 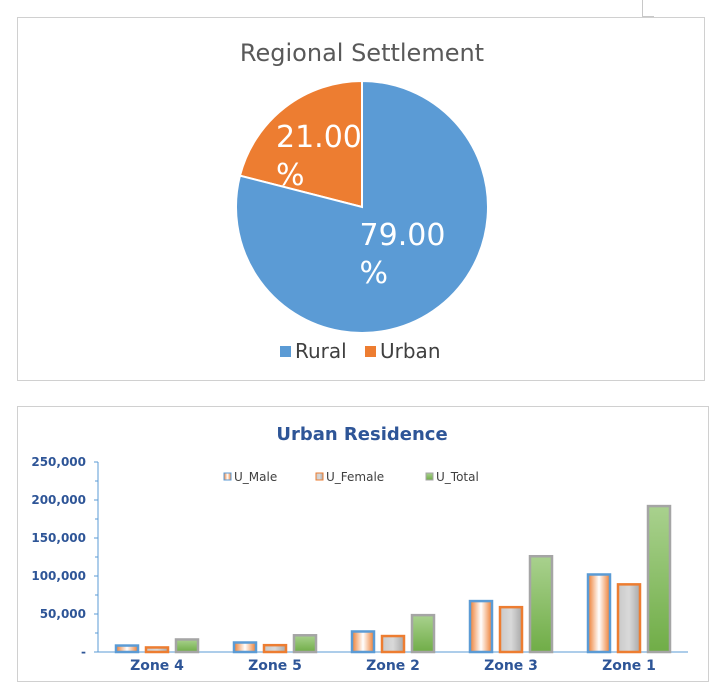 What do you see at coordinates (58, 462) in the screenshot?
I see `y-tick-label: 250,000` at bounding box center [58, 462].